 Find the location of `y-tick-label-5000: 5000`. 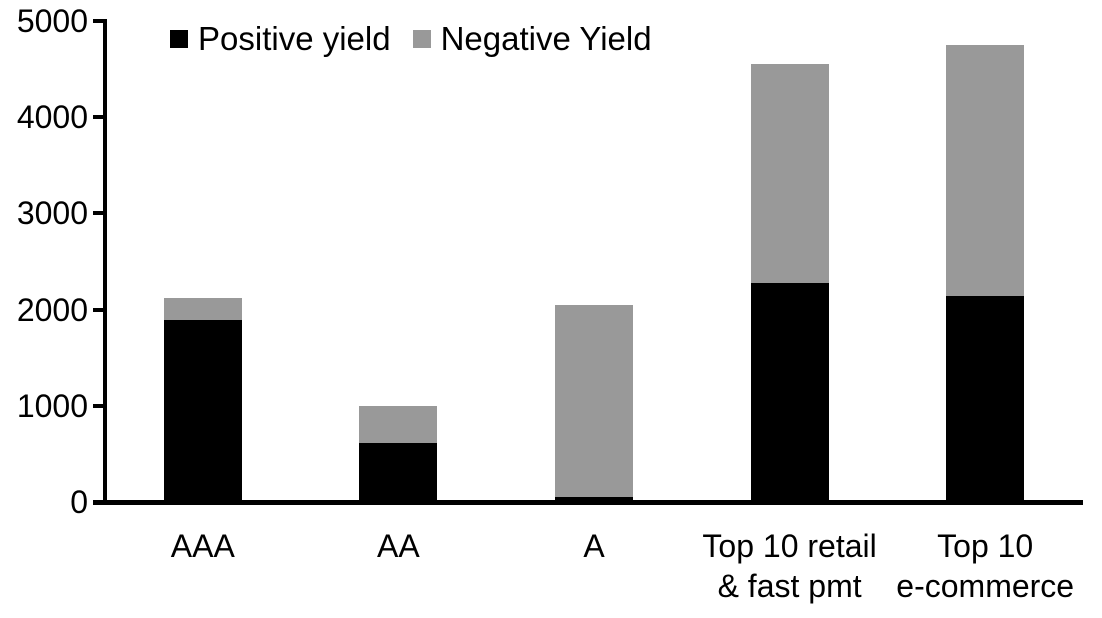

y-tick-label-5000: 5000 is located at coordinates (52, 21).